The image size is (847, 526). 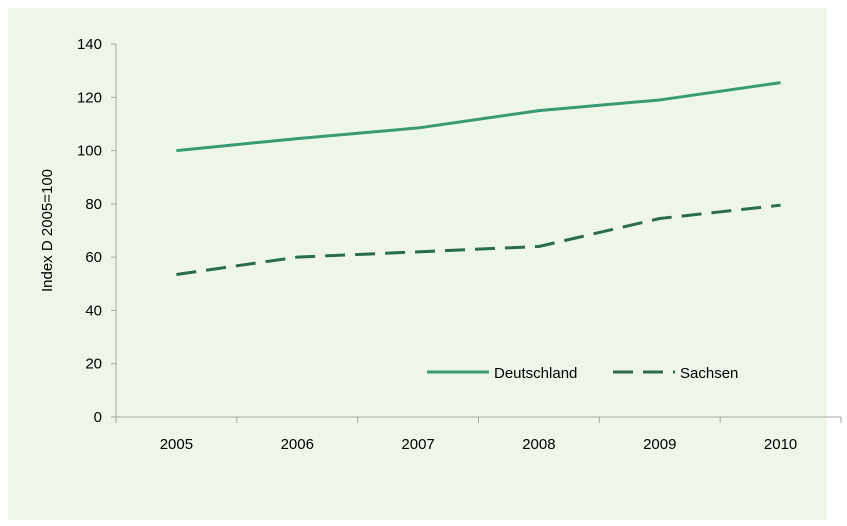 I want to click on legend-label-sachsen: Sachsen, so click(x=709, y=373).